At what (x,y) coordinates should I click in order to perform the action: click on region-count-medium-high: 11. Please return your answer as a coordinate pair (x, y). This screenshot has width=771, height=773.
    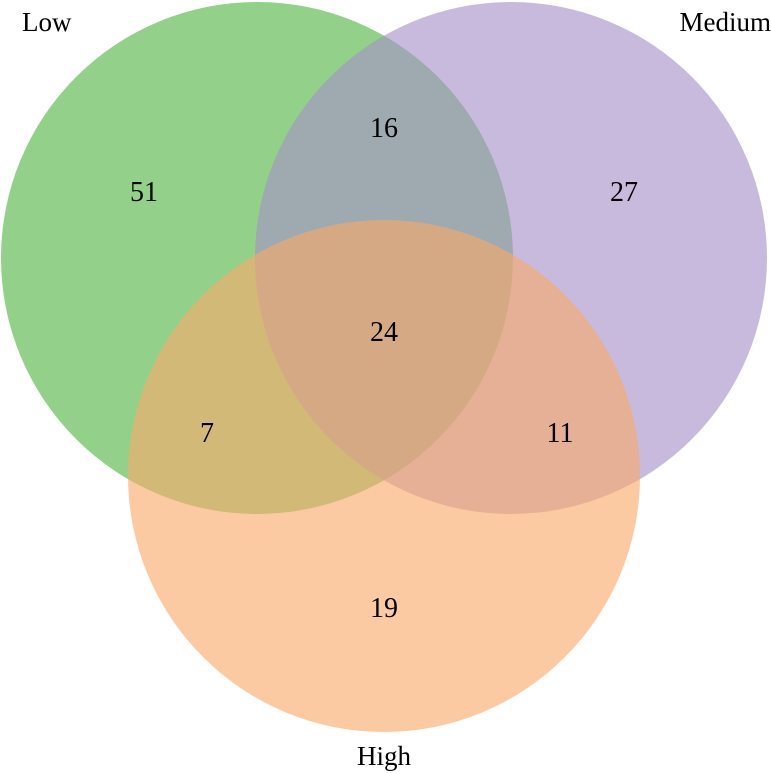
    Looking at the image, I should click on (560, 433).